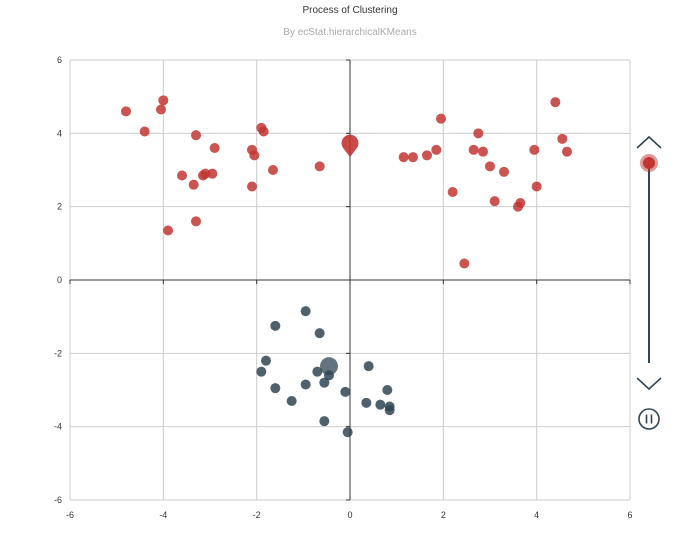 The height and width of the screenshot is (560, 700). What do you see at coordinates (58, 500) in the screenshot?
I see `y-tick-label: -6` at bounding box center [58, 500].